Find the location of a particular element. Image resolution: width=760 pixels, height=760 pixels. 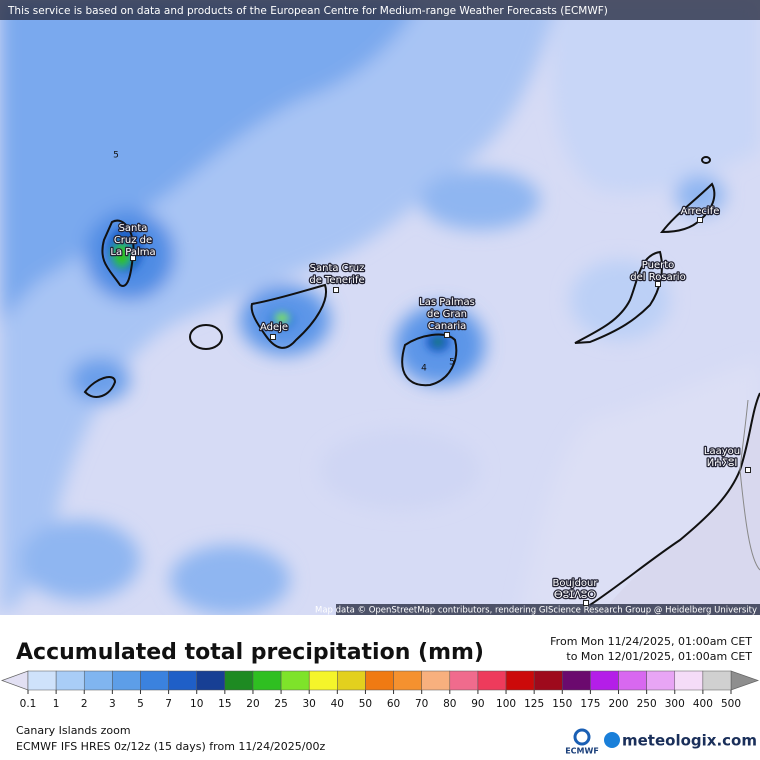

meteologix-logo: meteologix.com is located at coordinates (689, 741).